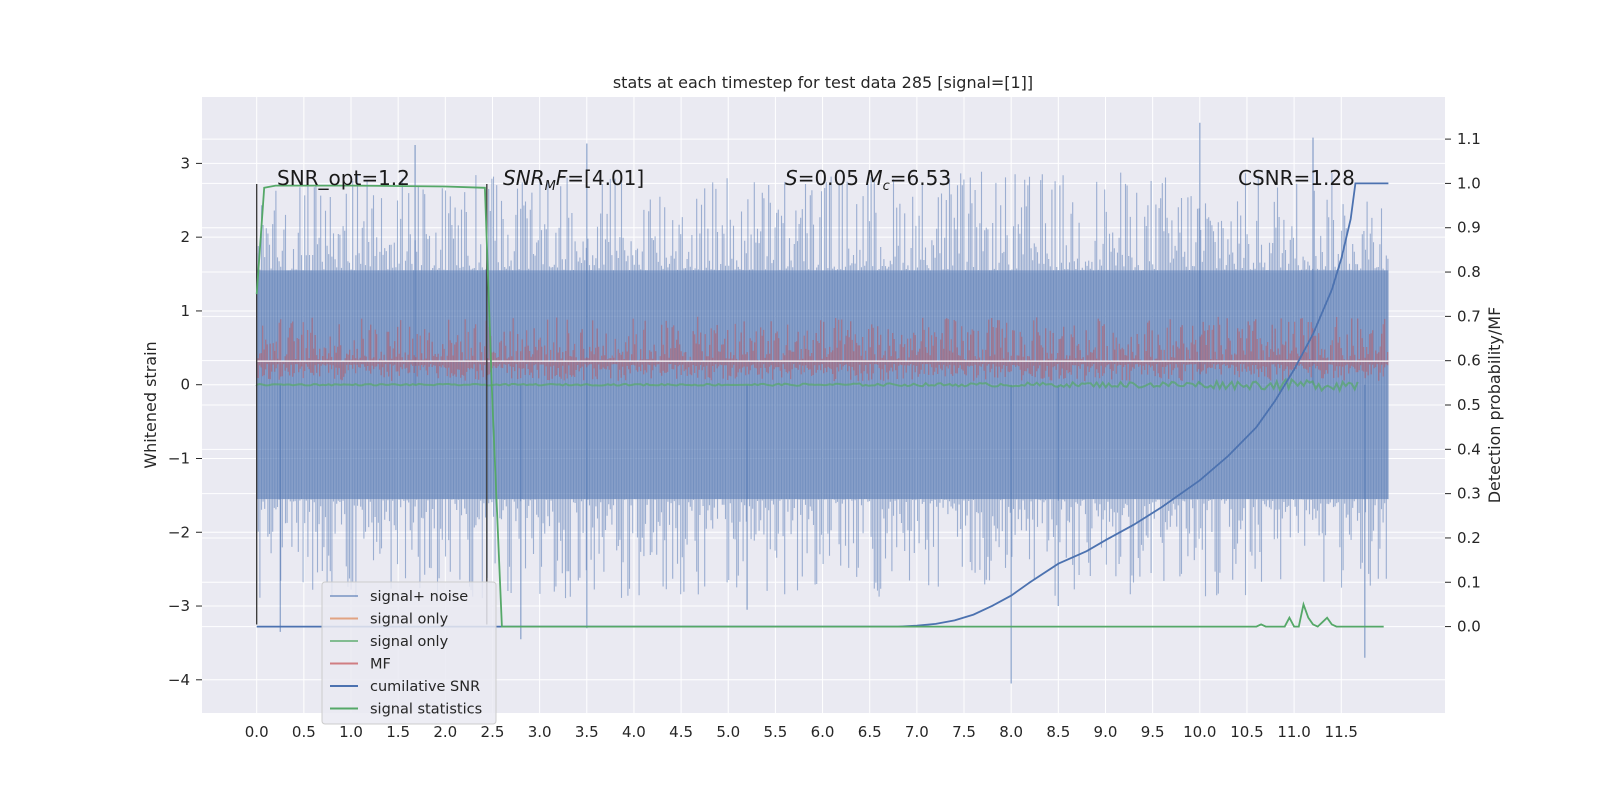 The width and height of the screenshot is (1600, 800). What do you see at coordinates (185, 385) in the screenshot?
I see `y-tick-label: 0` at bounding box center [185, 385].